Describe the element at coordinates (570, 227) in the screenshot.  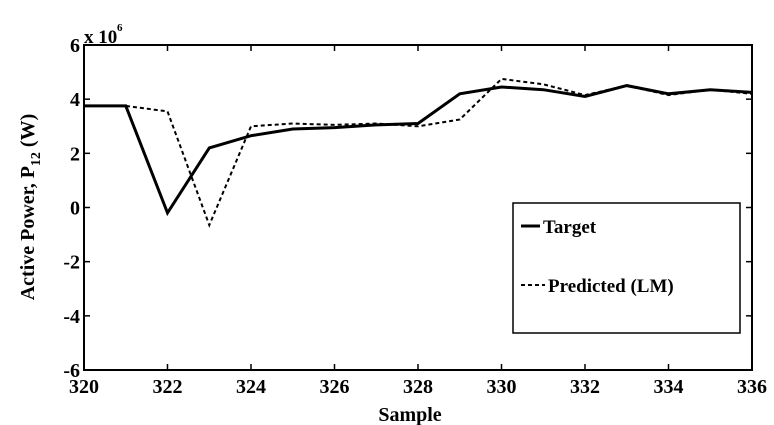
I see `legend-label-target: Target` at that location.